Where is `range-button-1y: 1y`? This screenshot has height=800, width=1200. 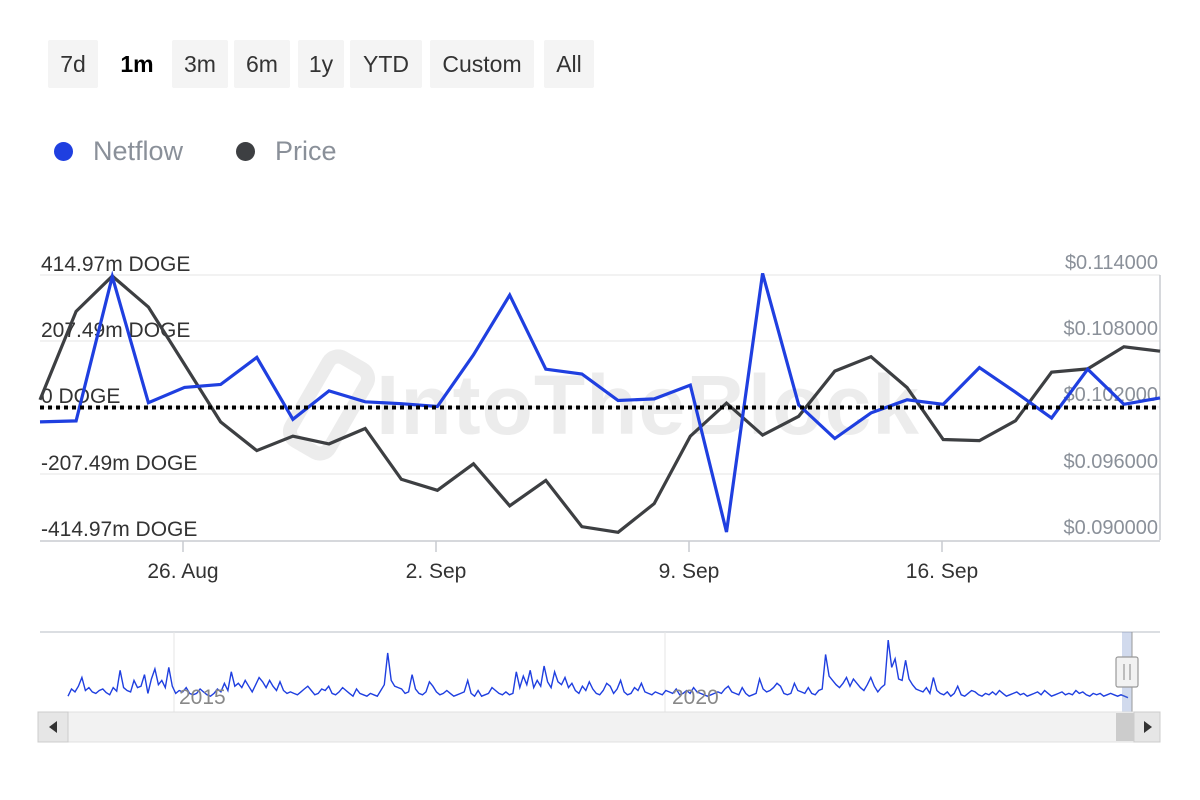 range-button-1y: 1y is located at coordinates (321, 64).